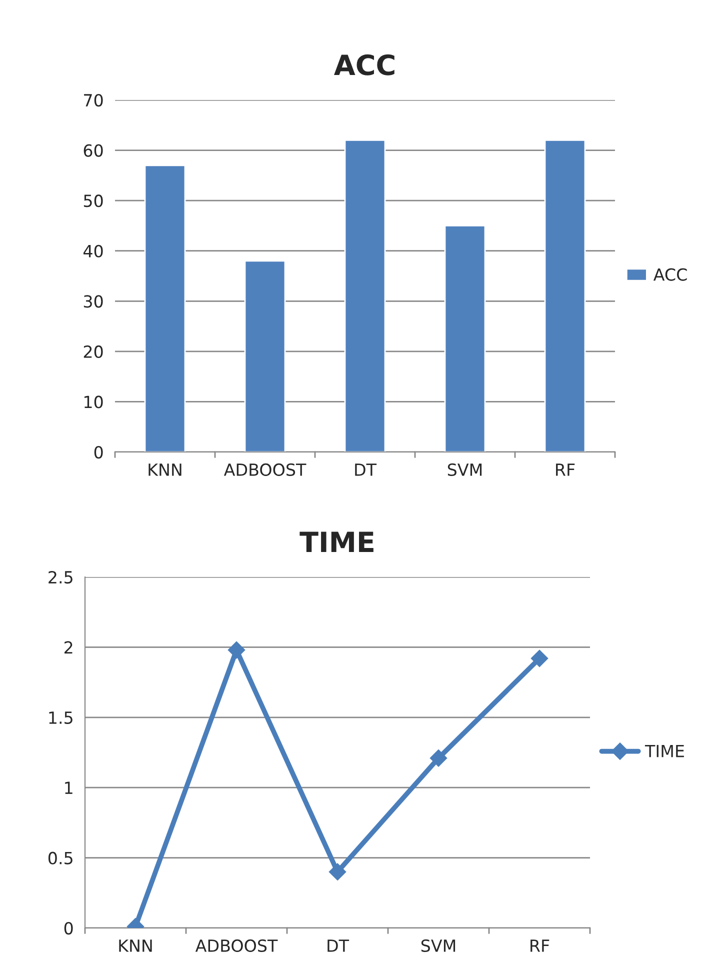 Image resolution: width=728 pixels, height=978 pixels. I want to click on chart-title: TIME, so click(337, 542).